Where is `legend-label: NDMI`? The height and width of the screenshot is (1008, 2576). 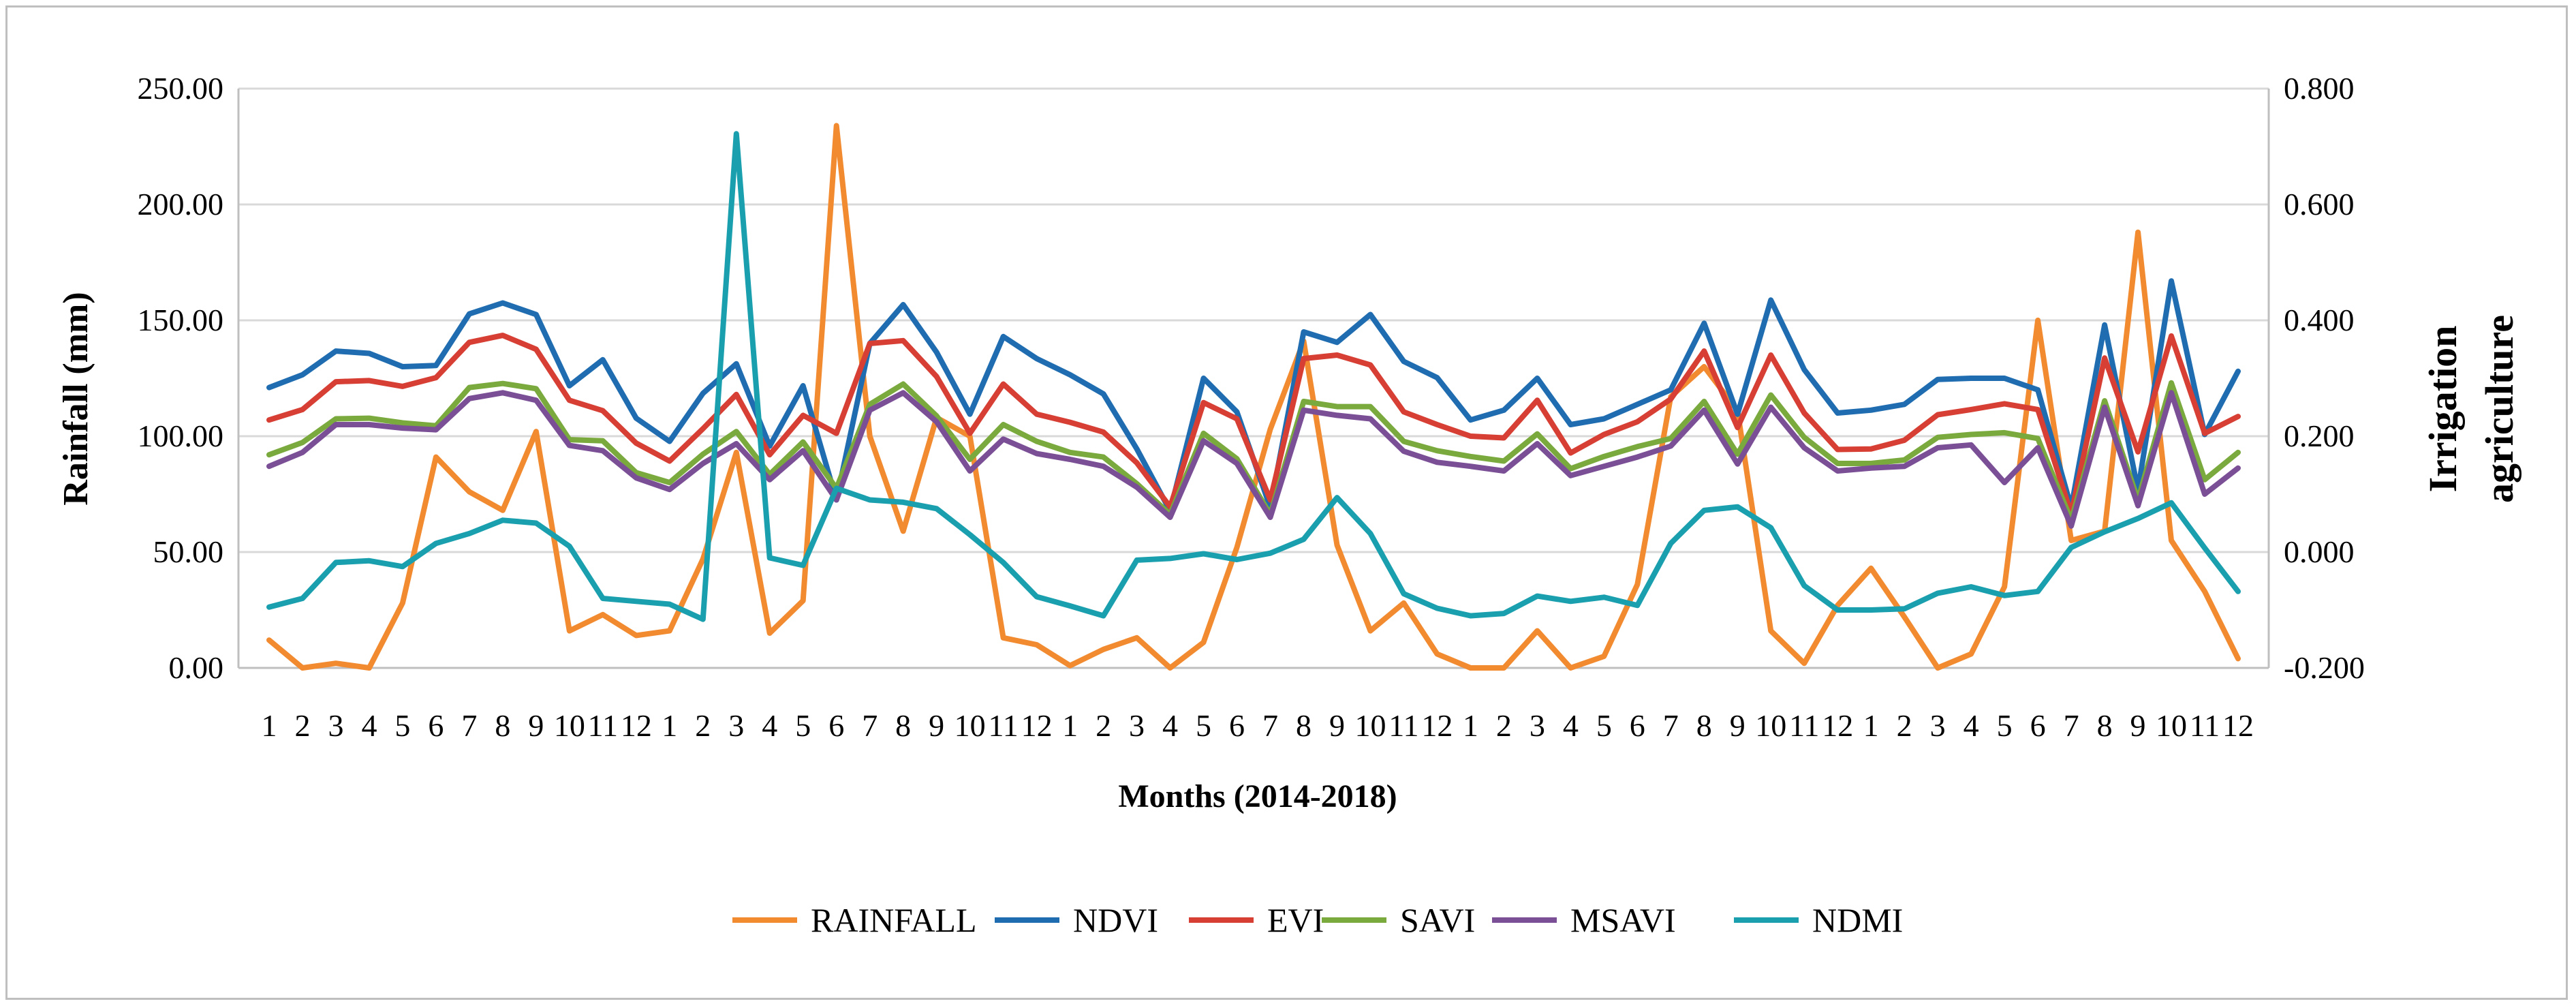 legend-label: NDMI is located at coordinates (1857, 920).